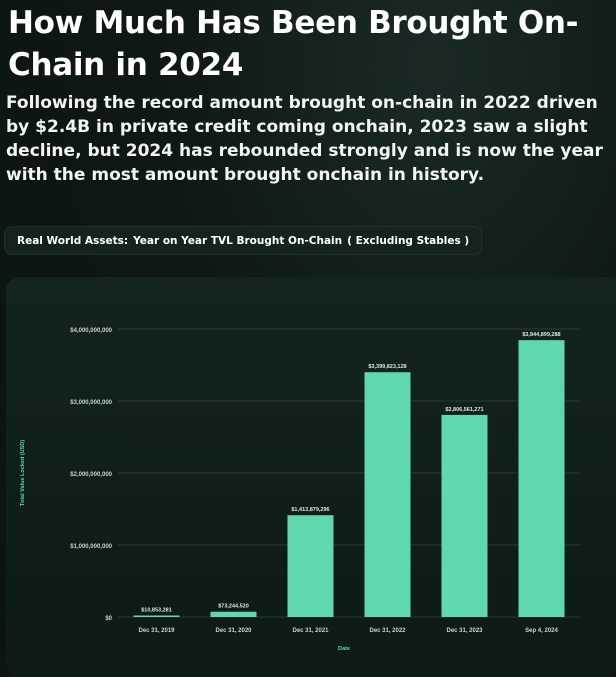 This screenshot has width=616, height=677. What do you see at coordinates (91, 475) in the screenshot?
I see `y-tick-label: $2,000,000,000` at bounding box center [91, 475].